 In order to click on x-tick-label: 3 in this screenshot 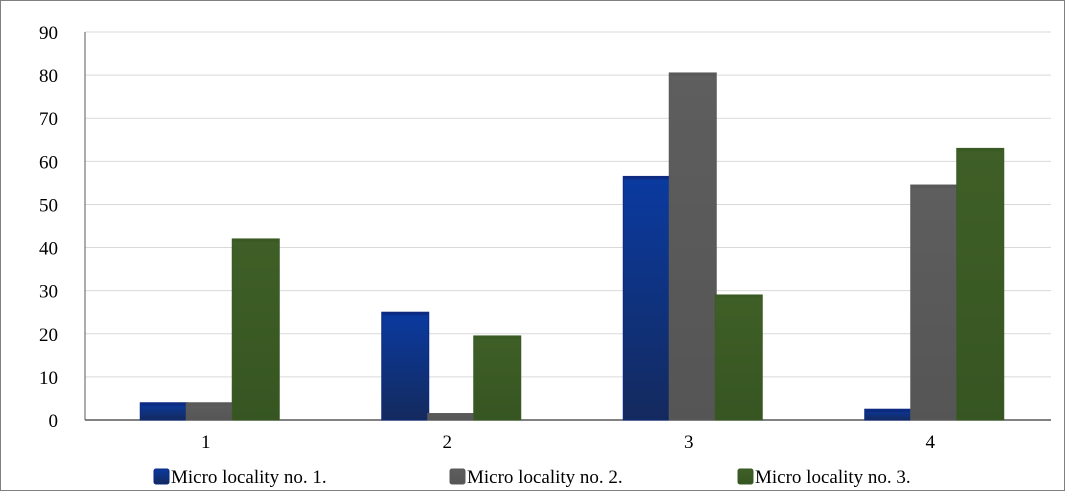, I will do `click(689, 442)`.